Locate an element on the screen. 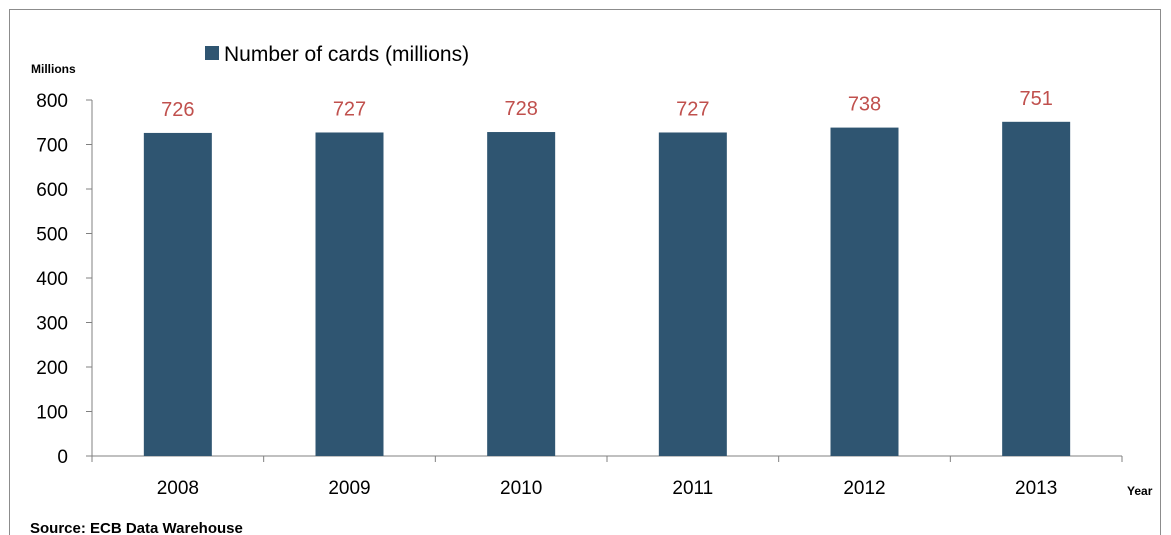 This screenshot has height=535, width=1171. data-label: 728 is located at coordinates (520, 109).